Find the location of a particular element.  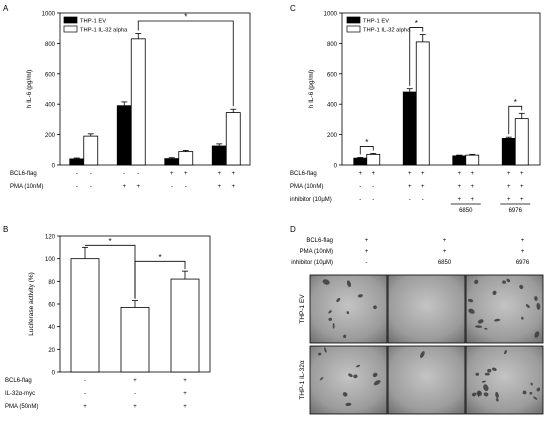

group-label: 6976 is located at coordinates (516, 211).